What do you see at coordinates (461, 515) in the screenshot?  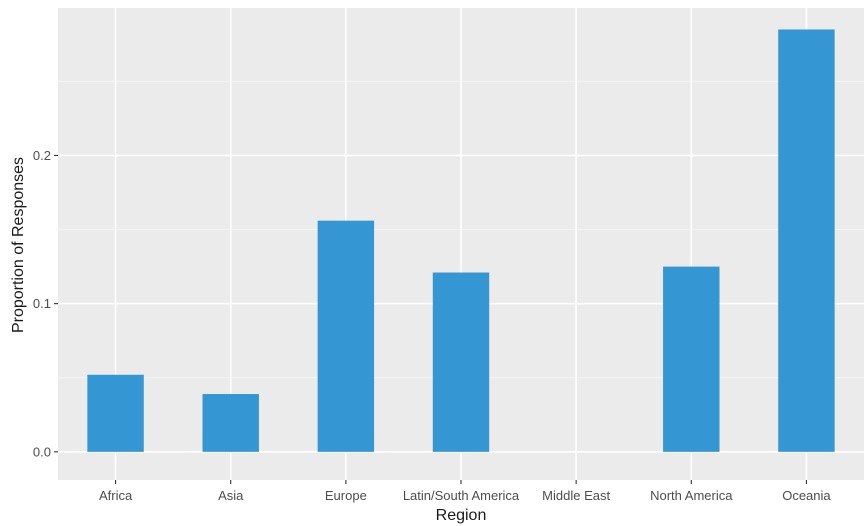 I see `x-axis-title: Region` at bounding box center [461, 515].